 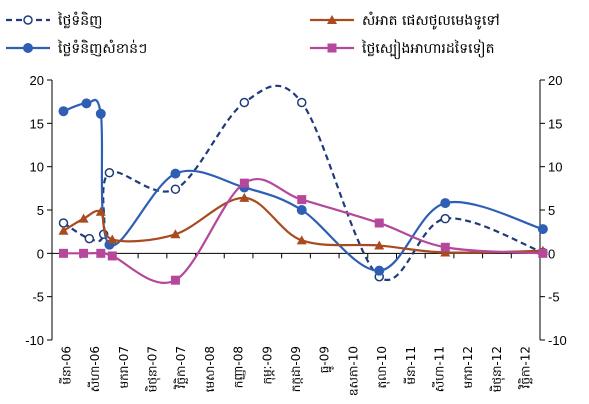 I want to click on y-tick-label-left: 15, so click(x=37, y=123).